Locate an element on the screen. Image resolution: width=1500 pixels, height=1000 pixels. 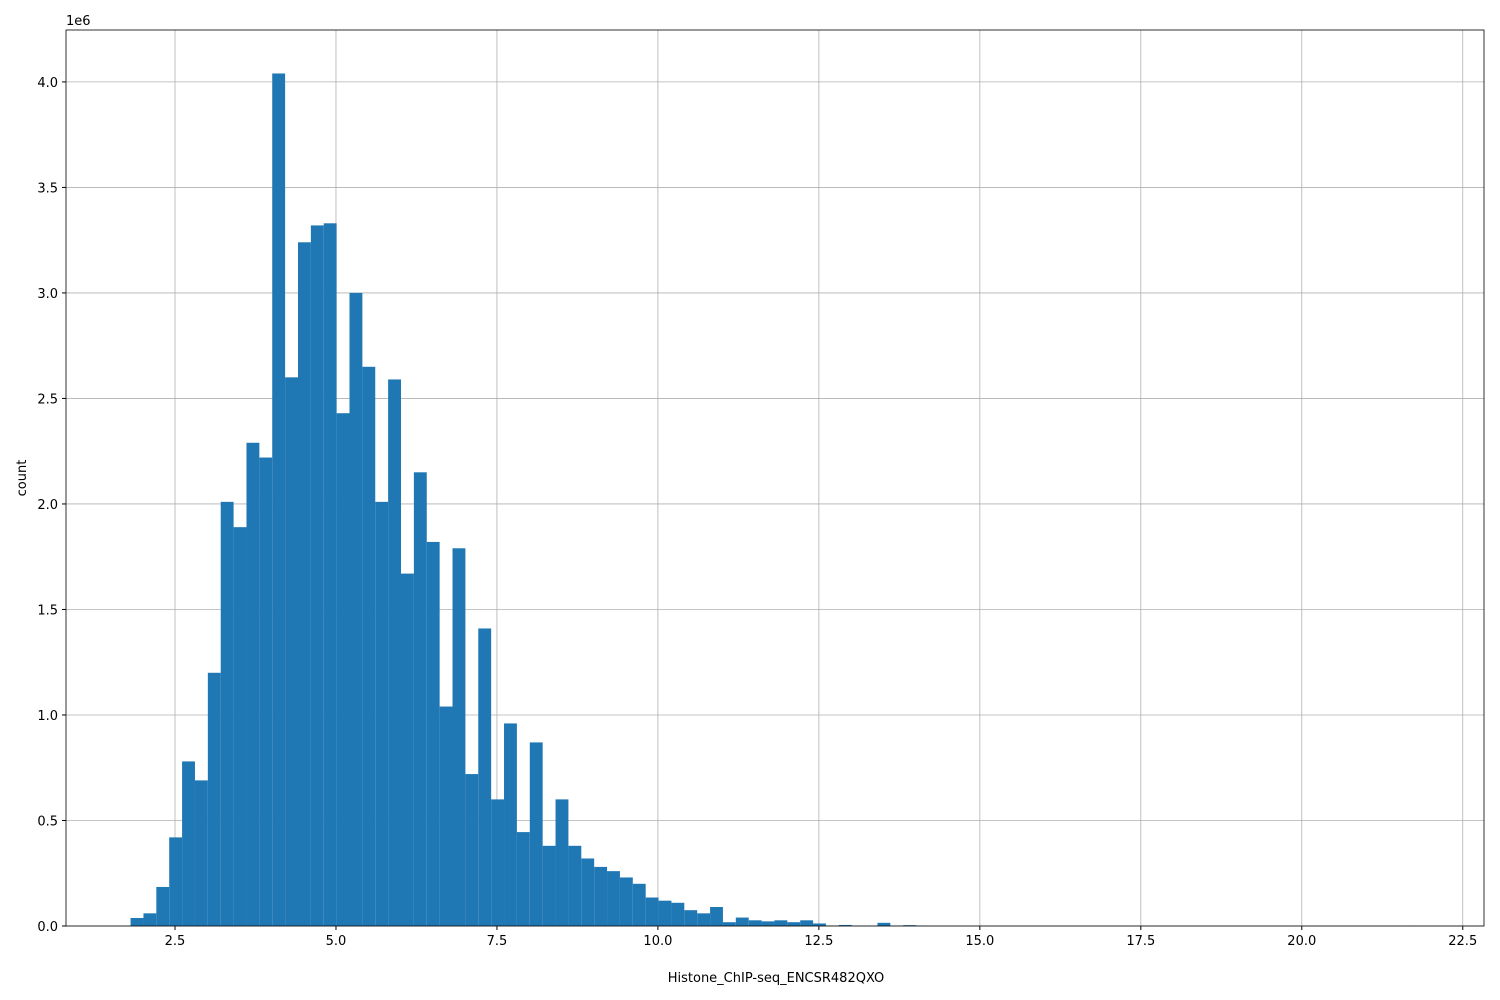
y-tick-label: 3.5 is located at coordinates (47, 188).